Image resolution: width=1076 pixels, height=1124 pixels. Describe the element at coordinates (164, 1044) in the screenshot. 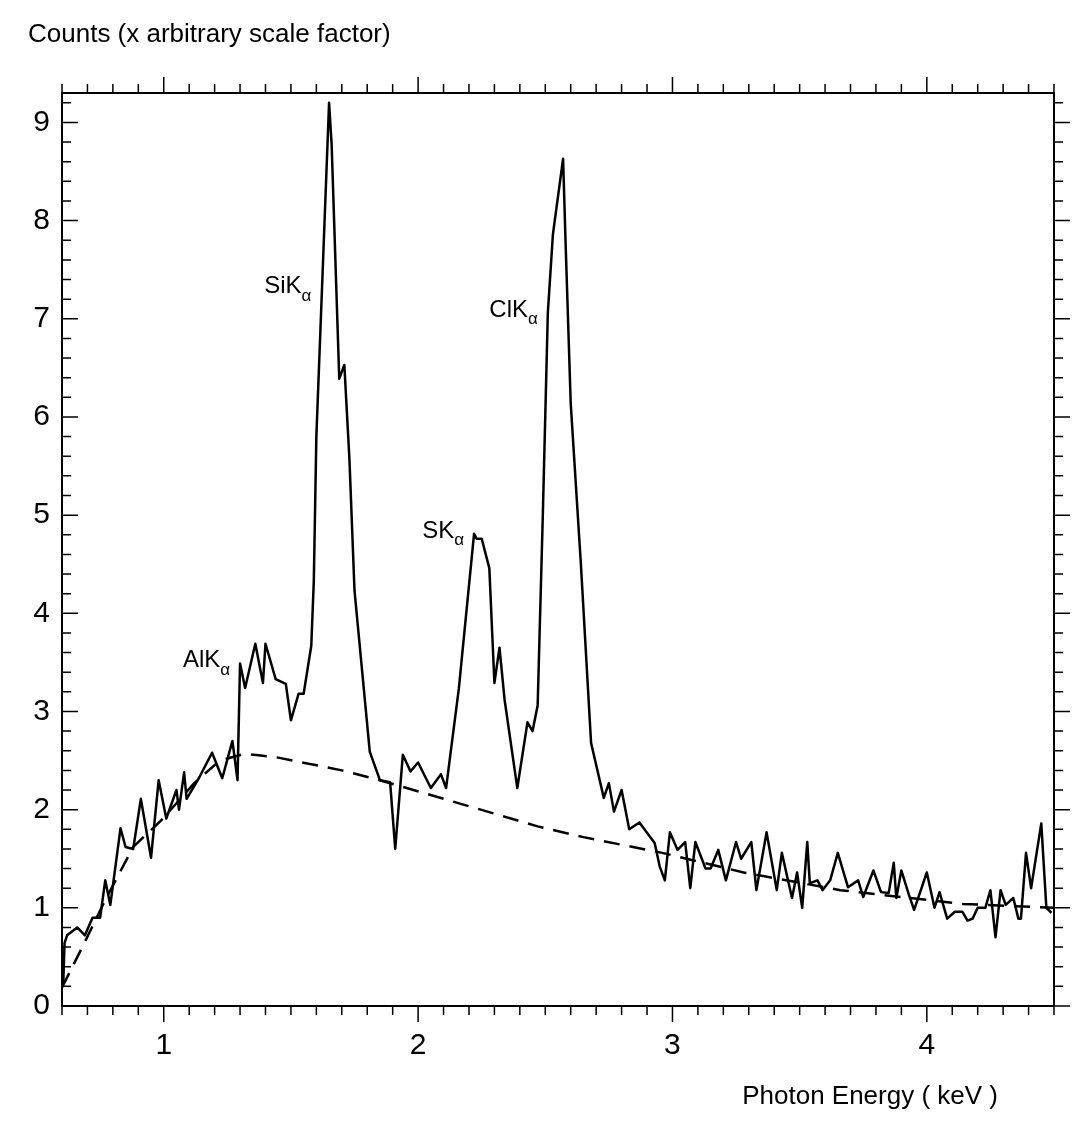

I see `x-tick-label: 1` at that location.